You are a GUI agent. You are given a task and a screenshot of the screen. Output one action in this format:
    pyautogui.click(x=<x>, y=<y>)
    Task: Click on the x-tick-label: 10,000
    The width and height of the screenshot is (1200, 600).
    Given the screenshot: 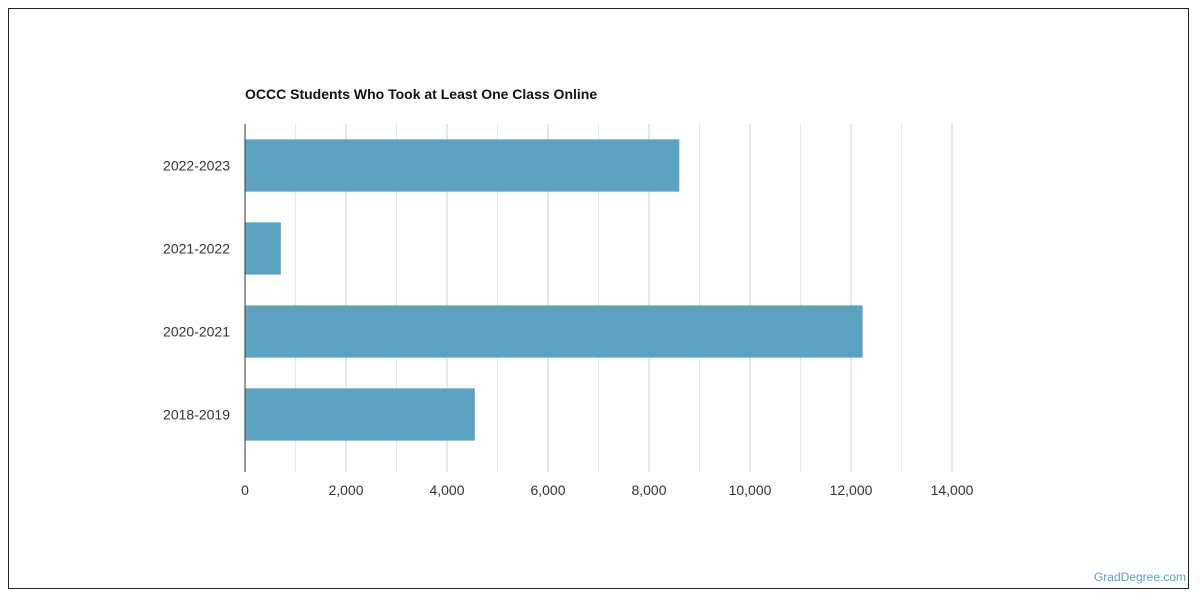 What is the action you would take?
    pyautogui.click(x=750, y=490)
    